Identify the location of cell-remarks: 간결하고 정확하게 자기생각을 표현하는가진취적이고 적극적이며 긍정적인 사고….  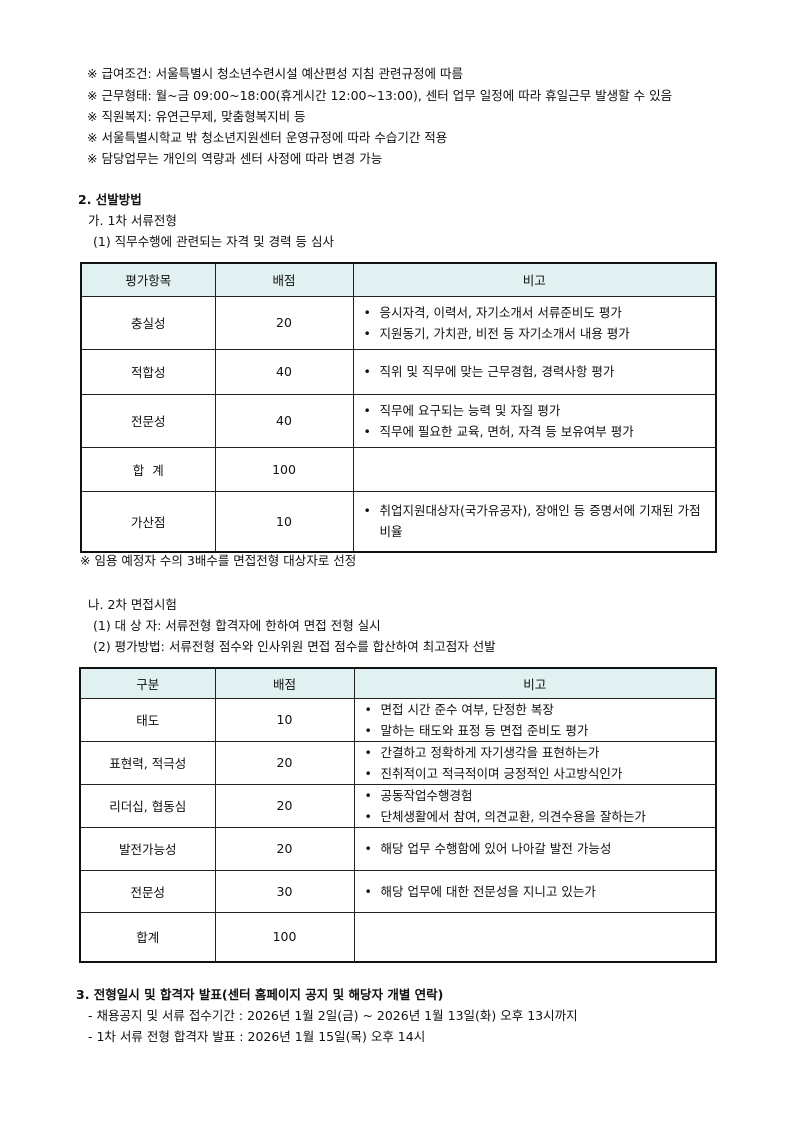
(535, 762).